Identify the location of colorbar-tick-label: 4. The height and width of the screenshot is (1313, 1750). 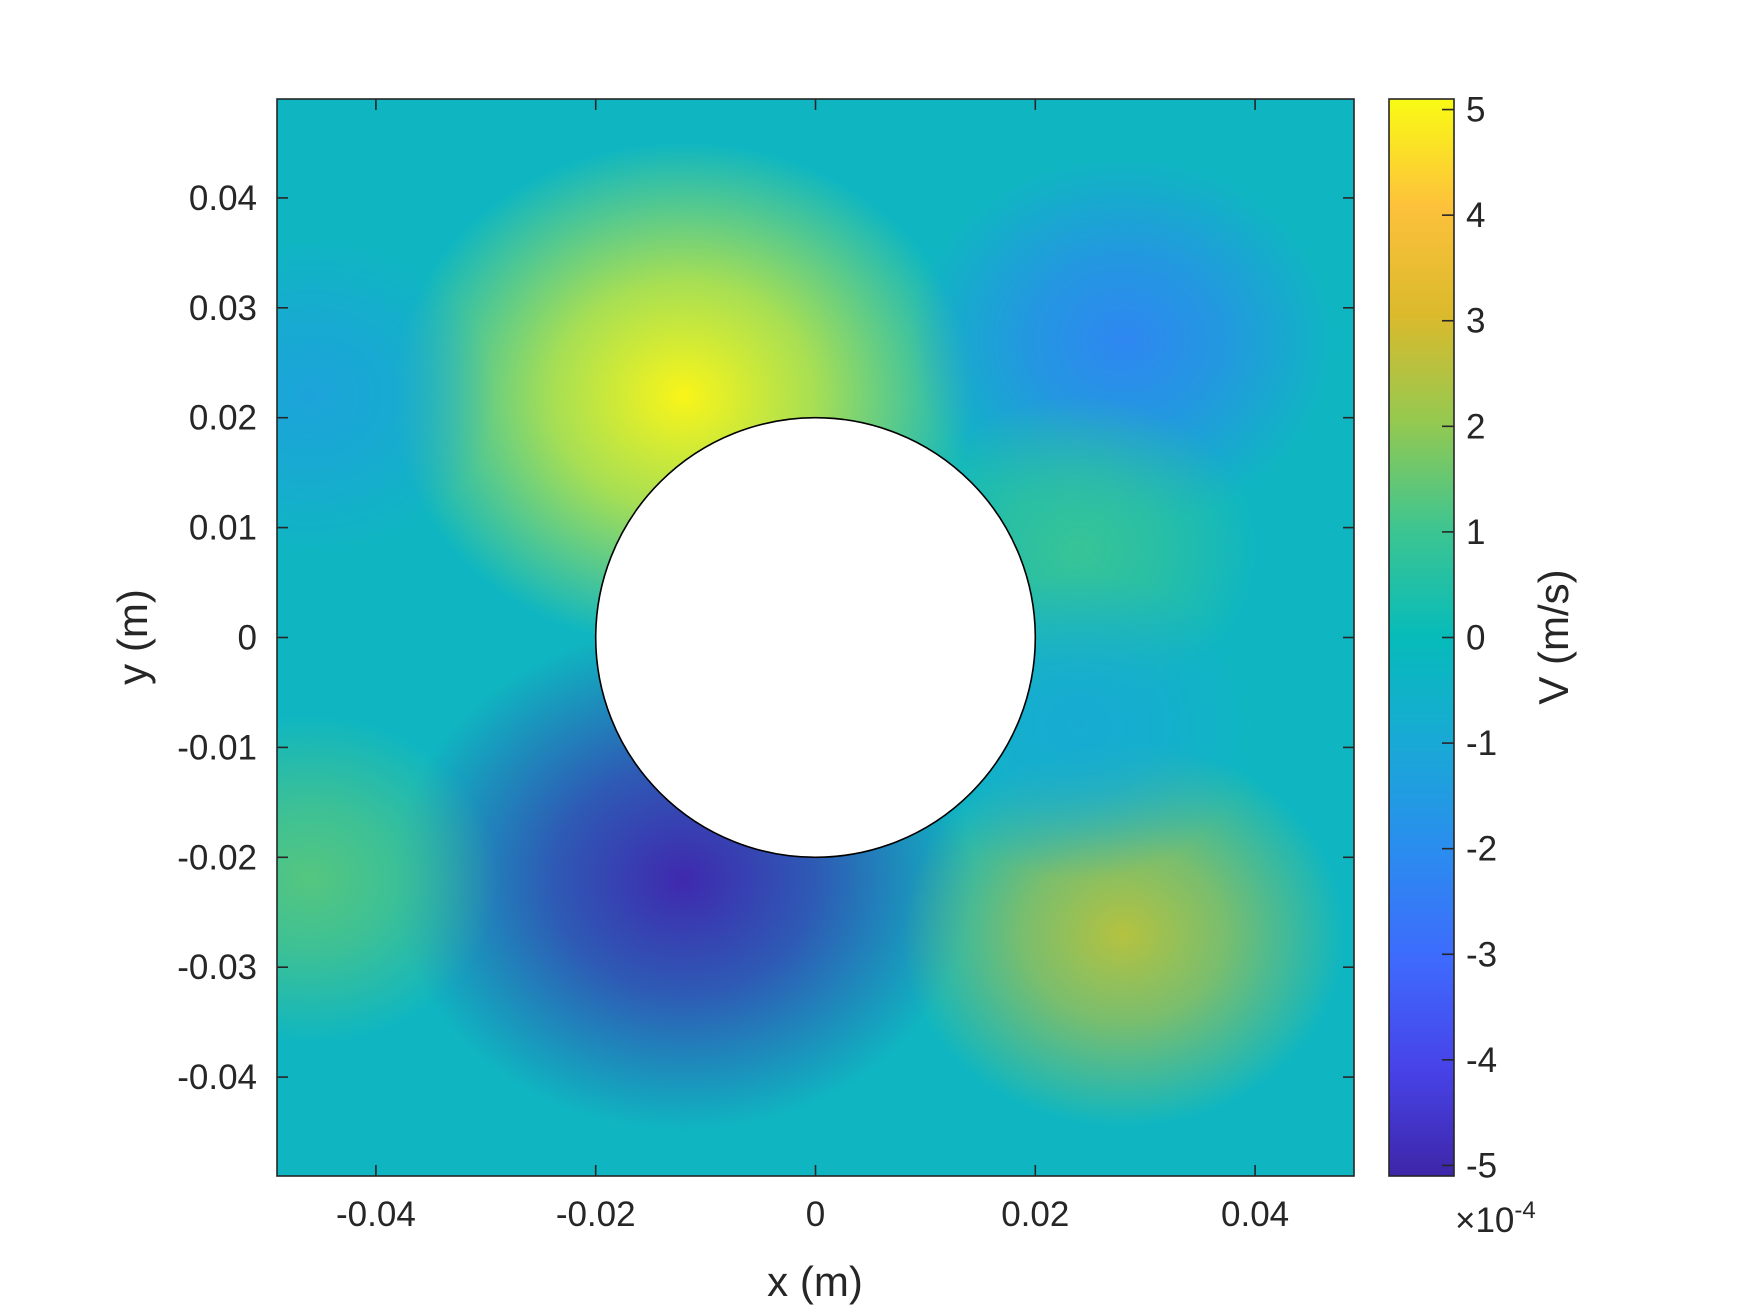
(1475, 215).